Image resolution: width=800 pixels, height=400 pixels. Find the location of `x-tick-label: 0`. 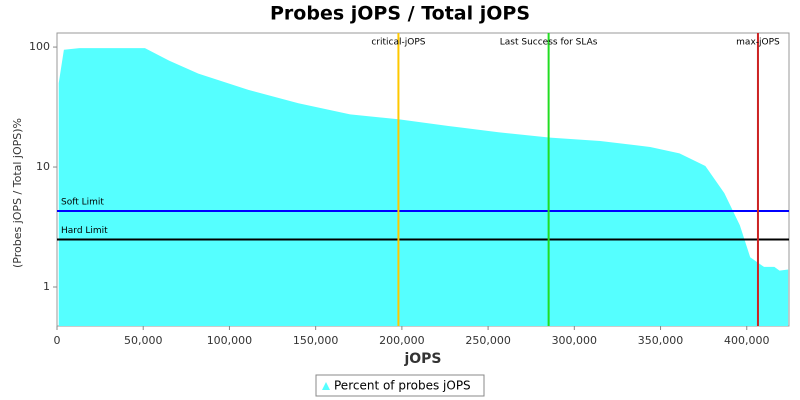

x-tick-label: 0 is located at coordinates (57, 340).